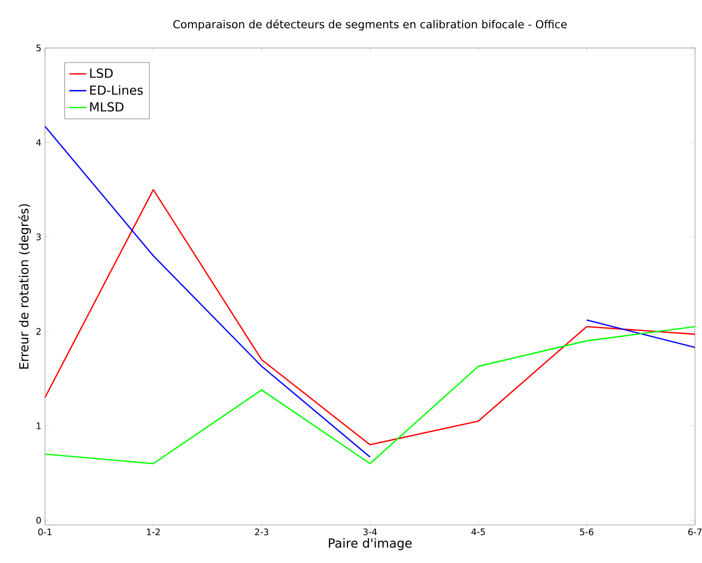 The width and height of the screenshot is (702, 563). Describe the element at coordinates (38, 520) in the screenshot. I see `y-tick-label: 0` at that location.